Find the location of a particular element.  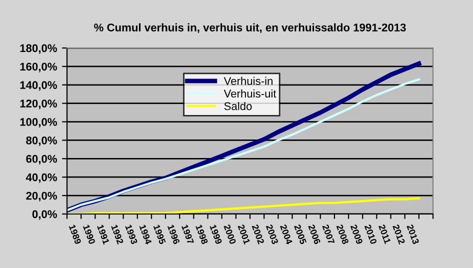

x-tick-label: 1996 is located at coordinates (173, 234).